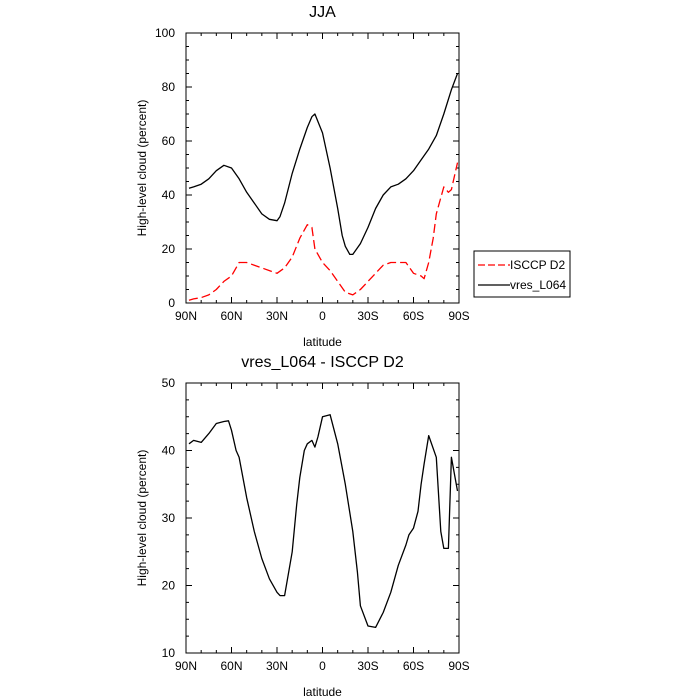 The height and width of the screenshot is (700, 700). I want to click on top-series-line-vres-l064, so click(323, 164).